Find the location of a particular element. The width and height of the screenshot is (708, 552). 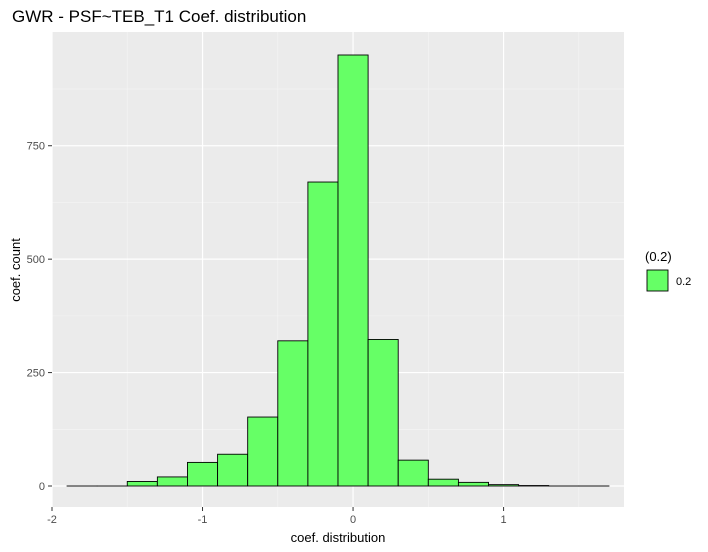

legend-entry-label: 0.2 is located at coordinates (683, 282).